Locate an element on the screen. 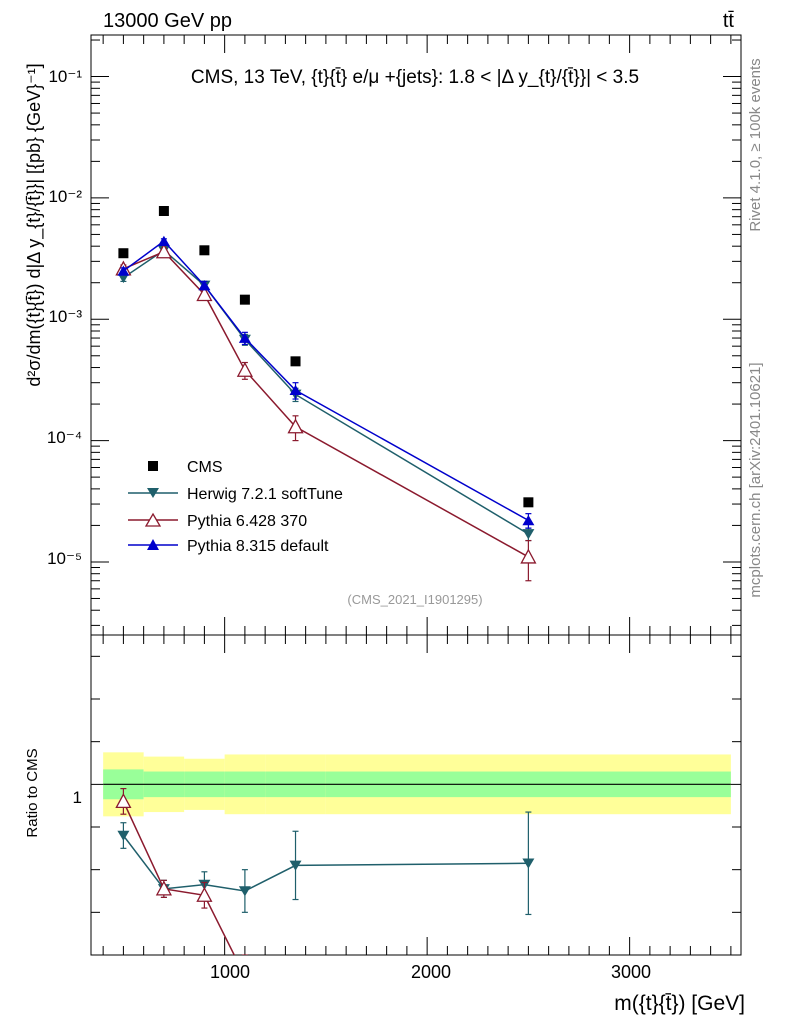 The image size is (786, 1024). series-line is located at coordinates (325, 381).